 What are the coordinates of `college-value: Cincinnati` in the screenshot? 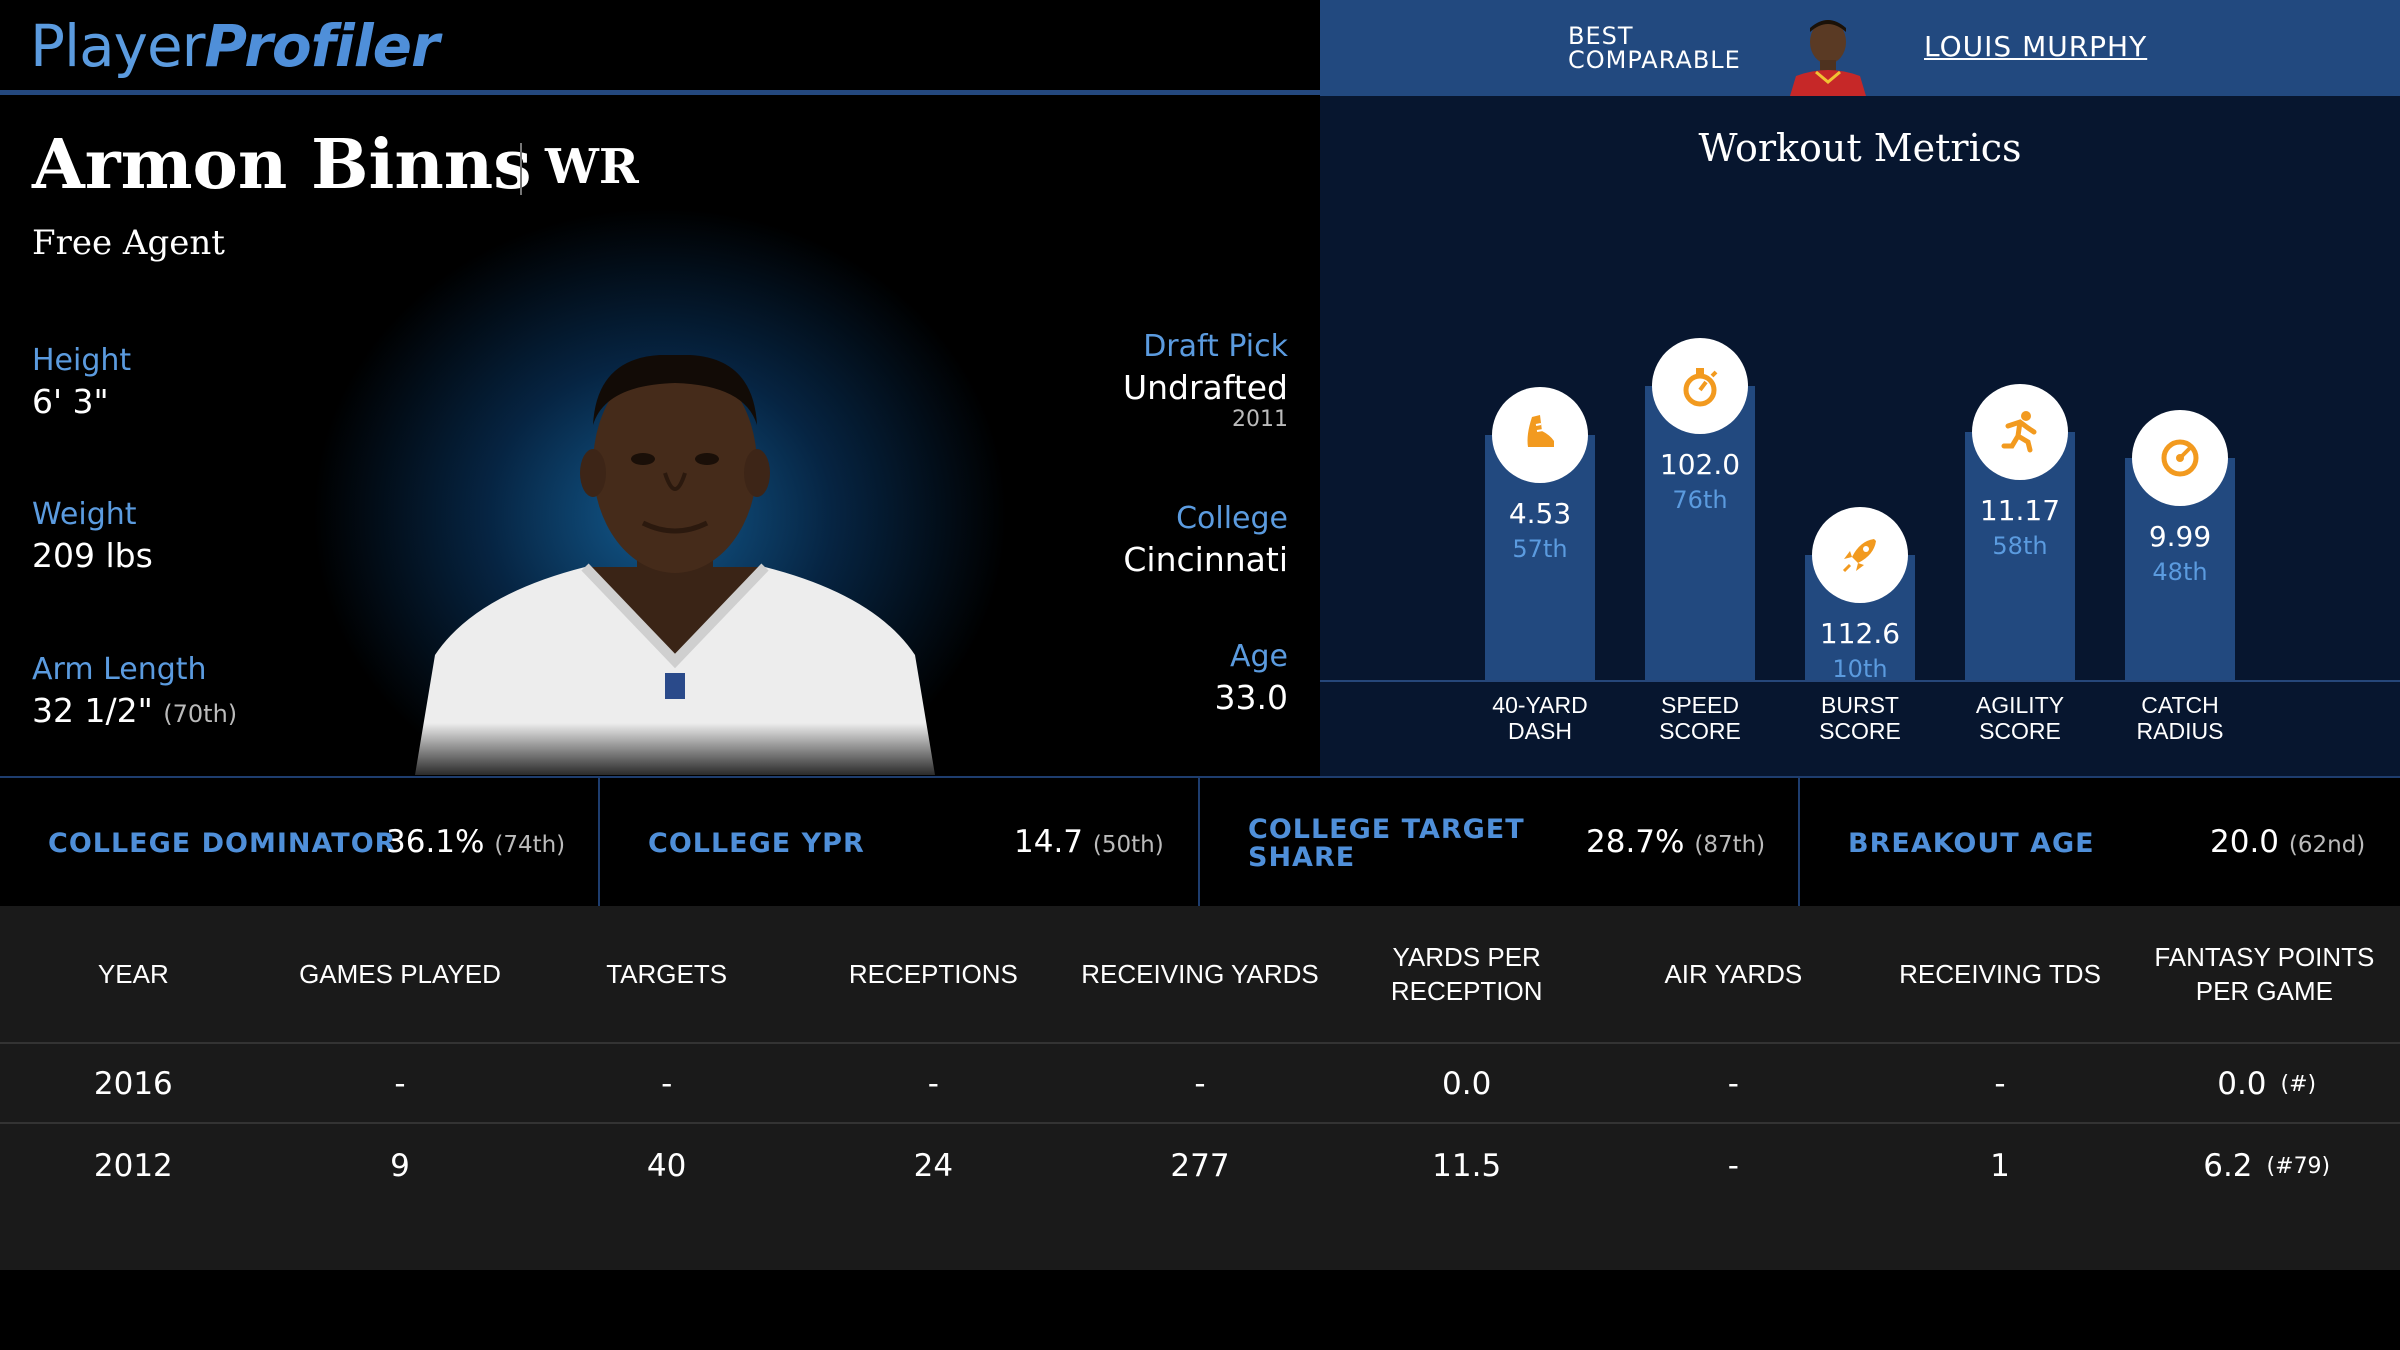 It's located at (1205, 559).